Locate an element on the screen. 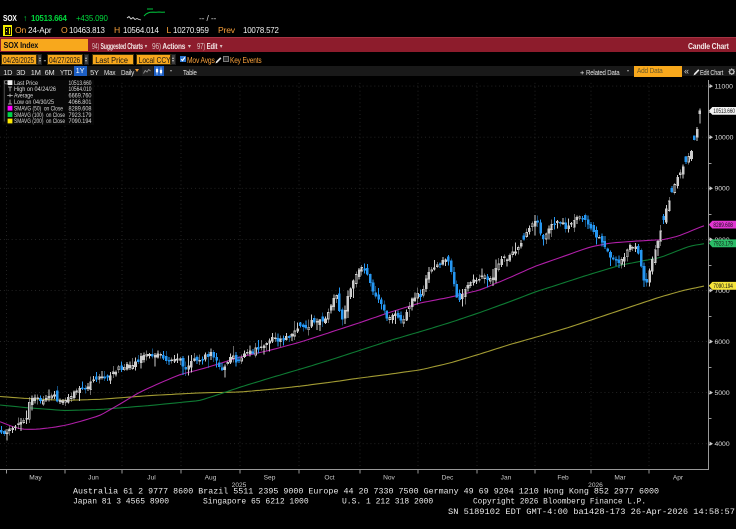 This screenshot has height=529, width=736. svg-text: SMAVG (50) on Close is located at coordinates (38, 108).